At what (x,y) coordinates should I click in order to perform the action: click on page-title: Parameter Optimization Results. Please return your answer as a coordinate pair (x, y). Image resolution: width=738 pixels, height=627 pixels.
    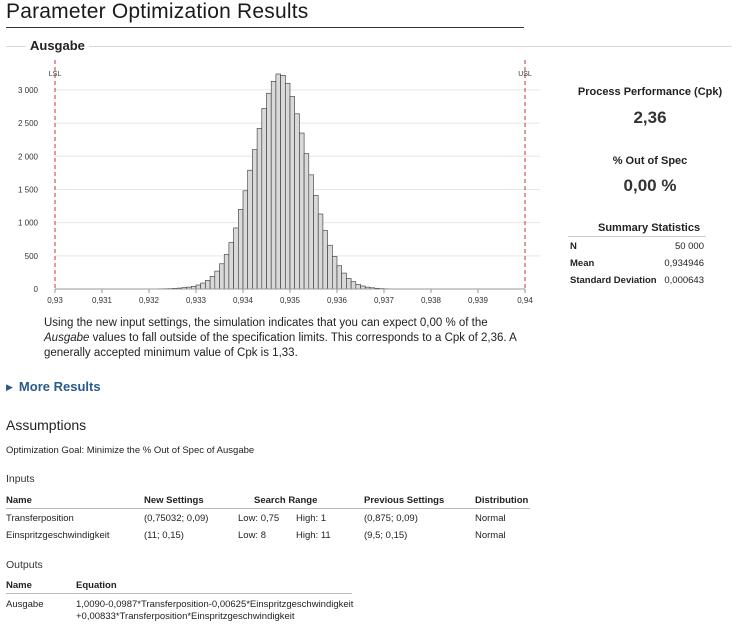
    Looking at the image, I should click on (157, 11).